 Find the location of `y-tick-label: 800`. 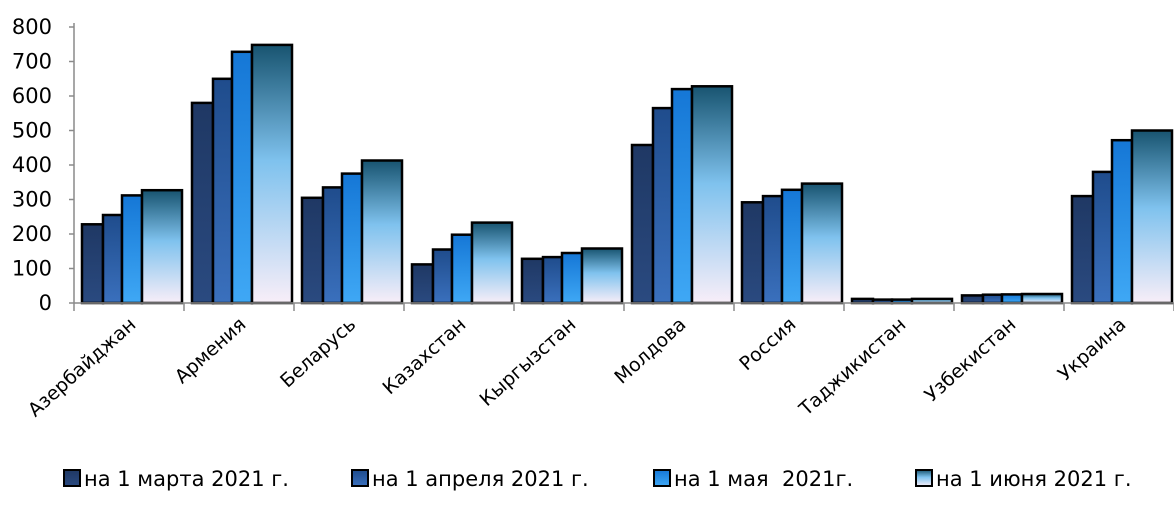

y-tick-label: 800 is located at coordinates (32, 27).